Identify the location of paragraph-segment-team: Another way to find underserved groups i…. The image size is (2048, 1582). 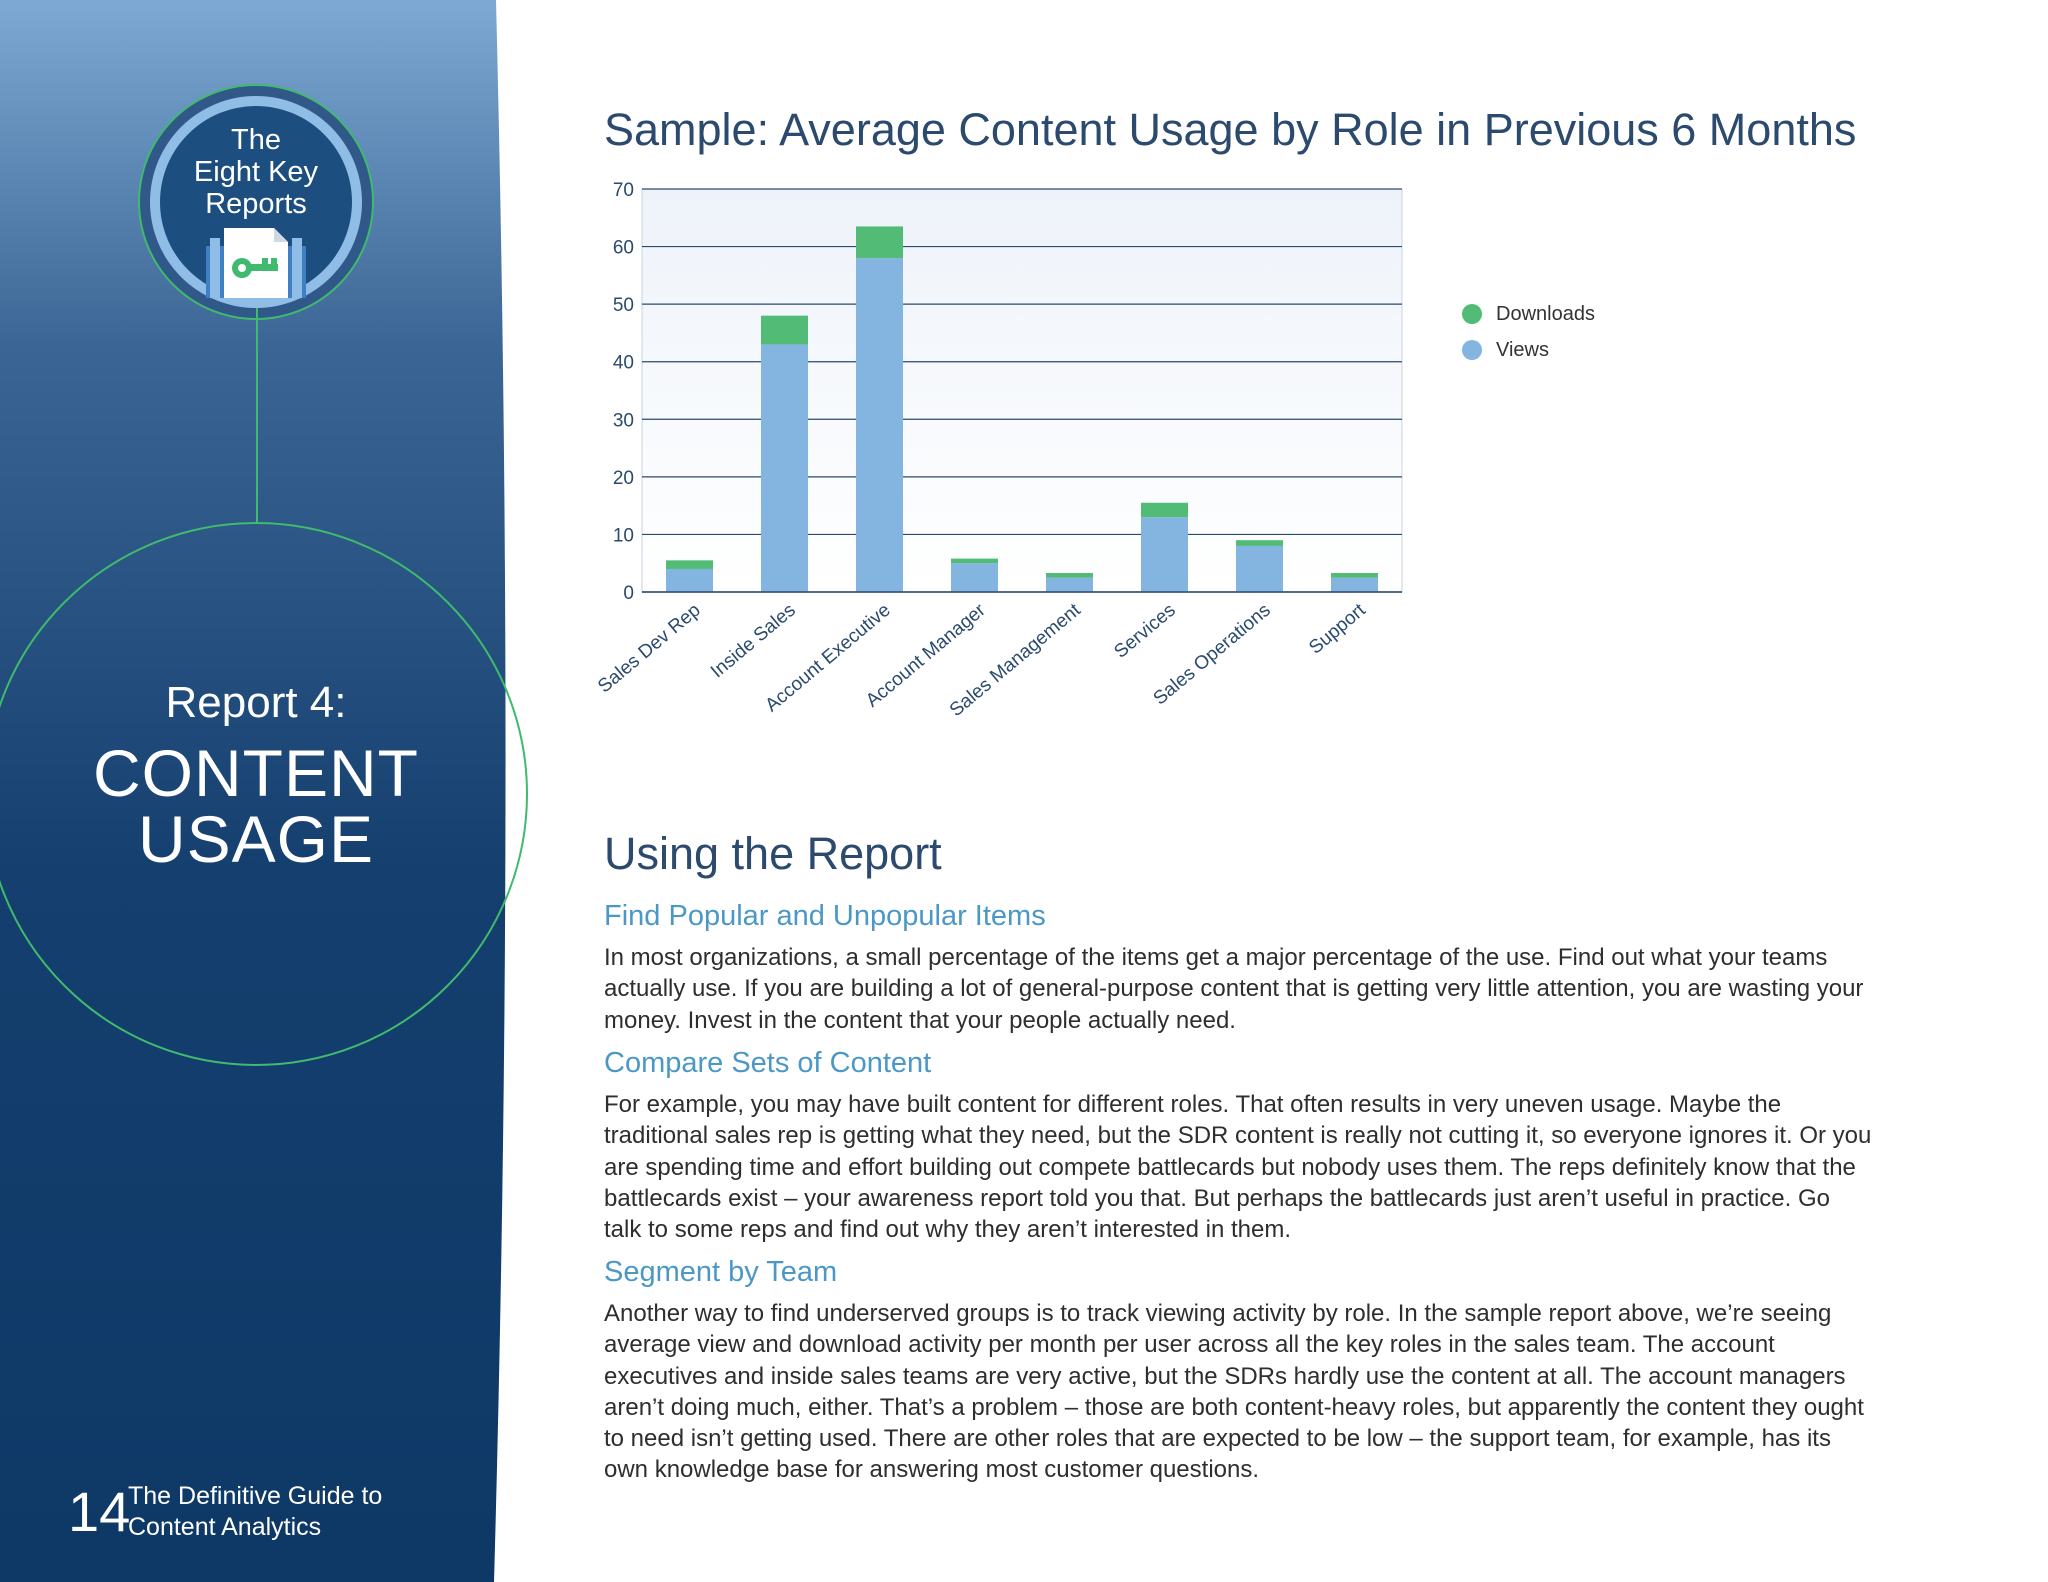
(1284, 1392).